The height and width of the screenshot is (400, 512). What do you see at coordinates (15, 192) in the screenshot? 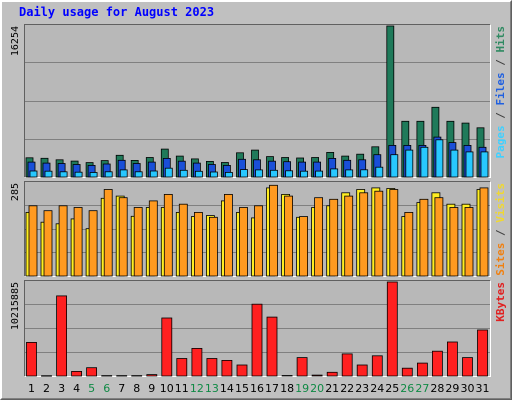
I see `panel-visits-ymax-label: 285` at bounding box center [15, 192].